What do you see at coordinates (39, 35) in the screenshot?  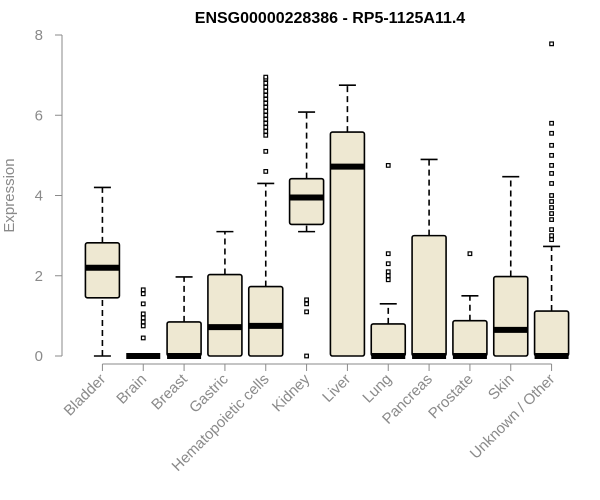 I see `y-tick-label: 8` at bounding box center [39, 35].